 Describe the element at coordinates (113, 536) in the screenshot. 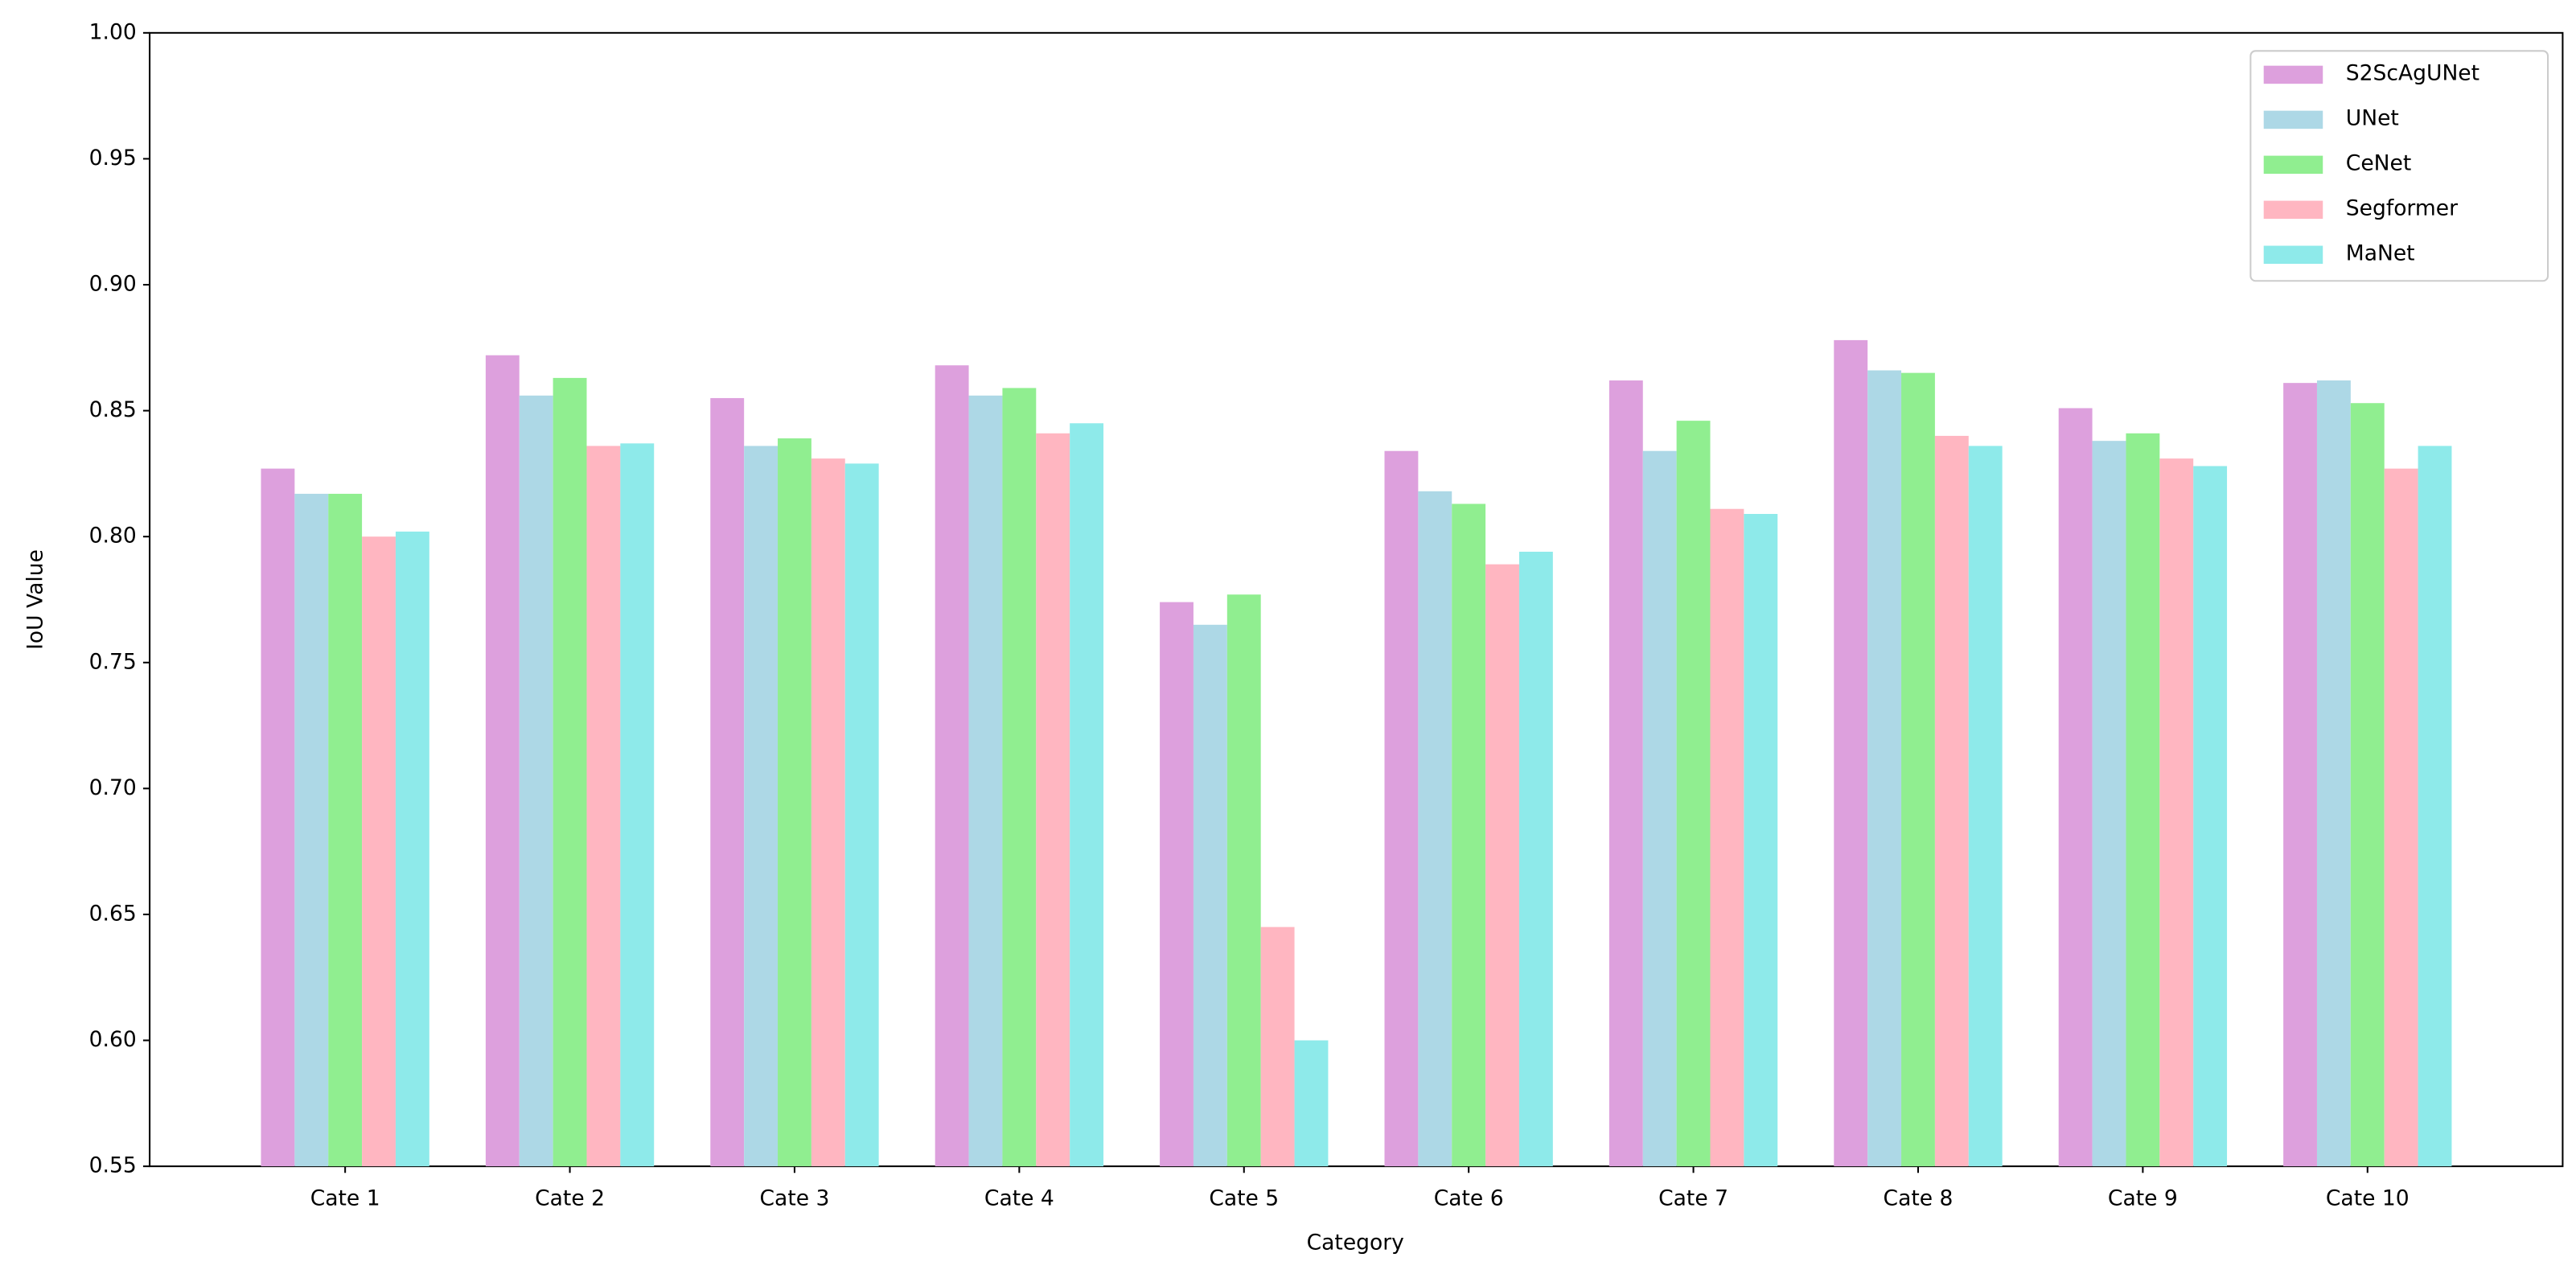

I see `y-tick-label: 0.80` at that location.